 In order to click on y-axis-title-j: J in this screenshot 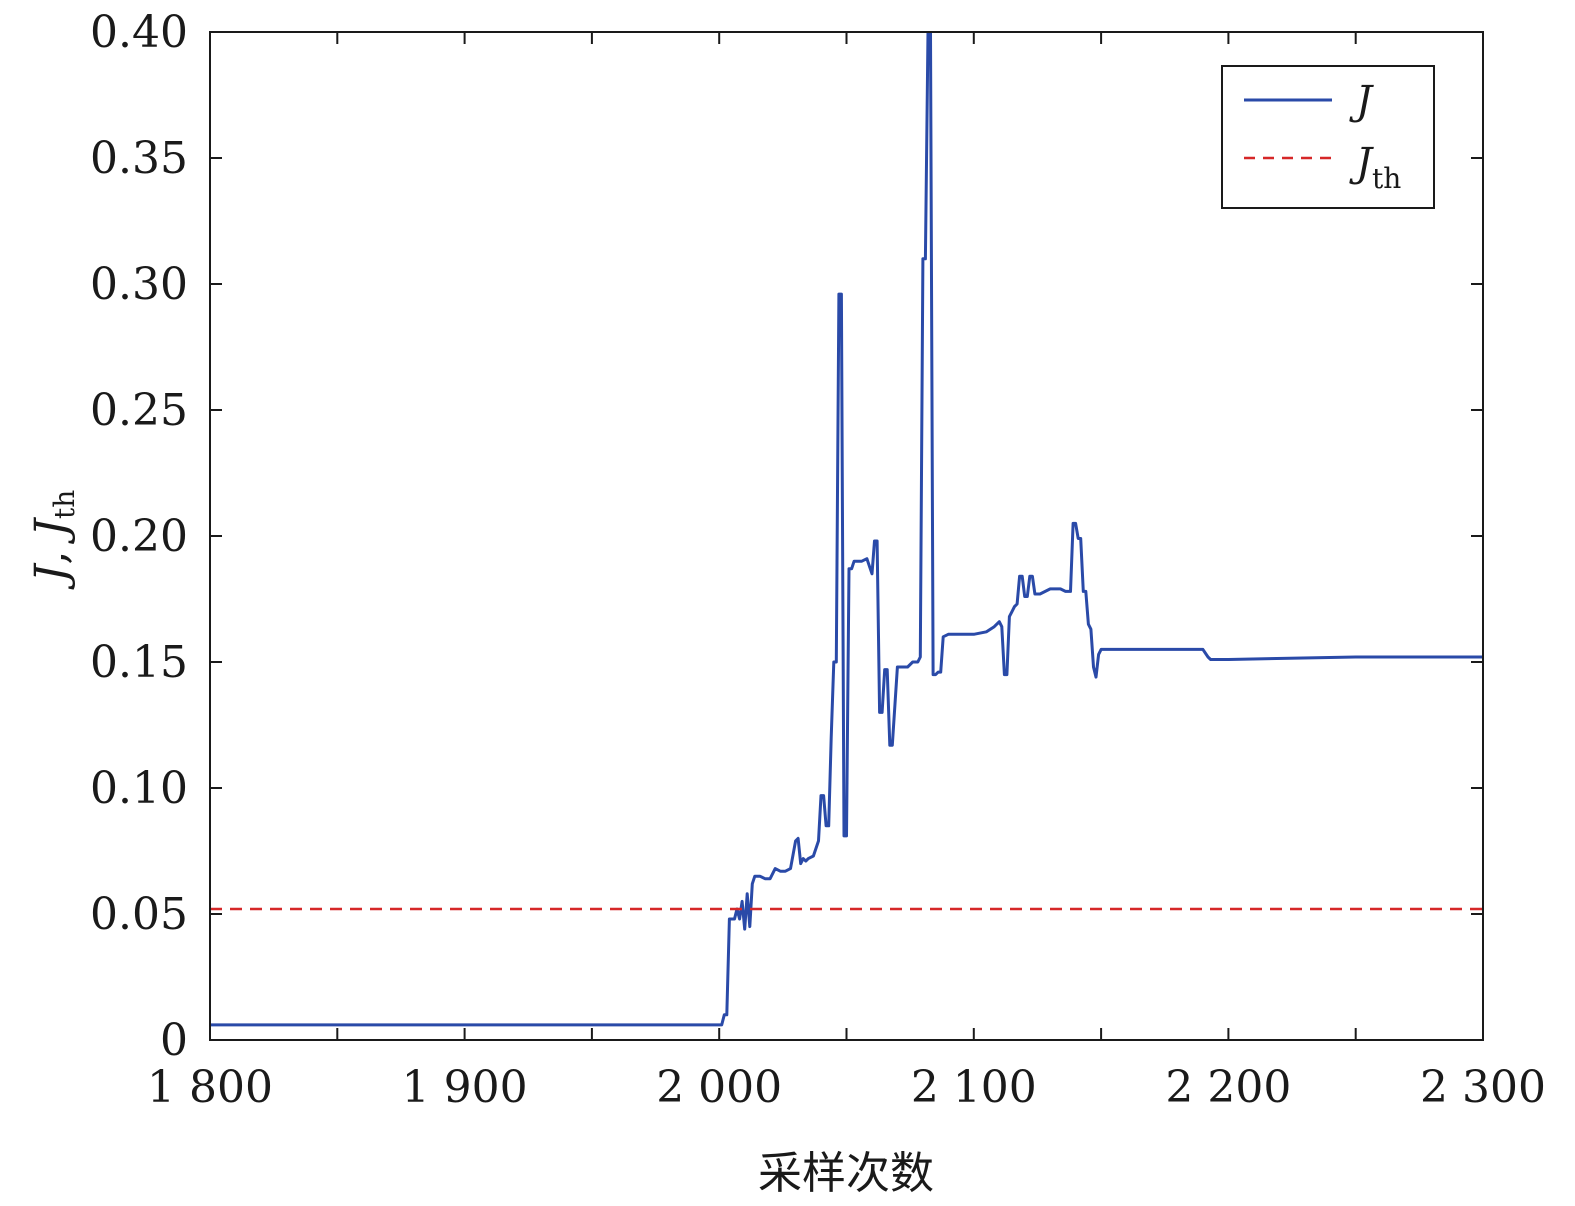, I will do `click(51, 576)`.